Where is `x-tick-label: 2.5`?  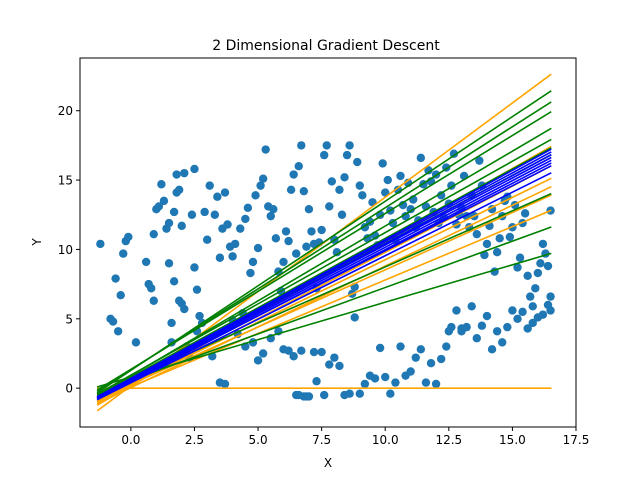 x-tick-label: 2.5 is located at coordinates (194, 440).